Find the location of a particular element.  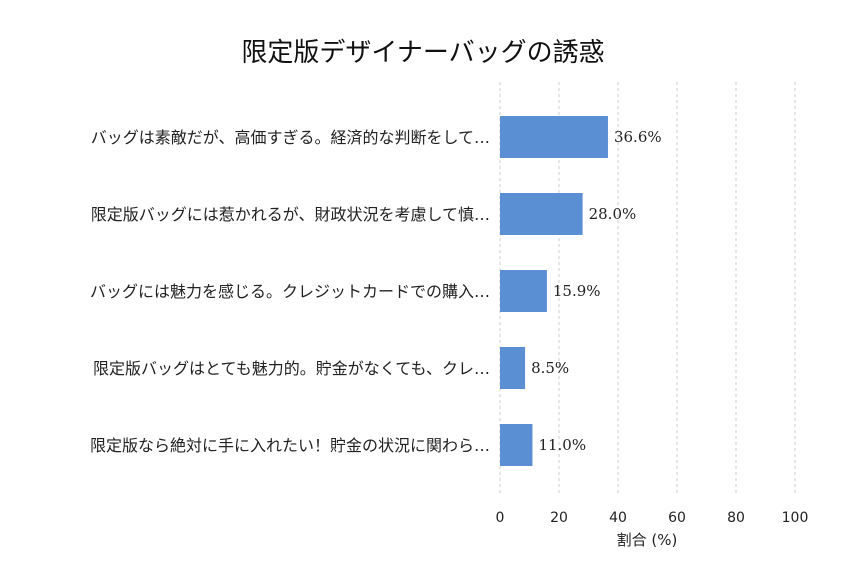

value-label-3: 8.5% is located at coordinates (550, 368).